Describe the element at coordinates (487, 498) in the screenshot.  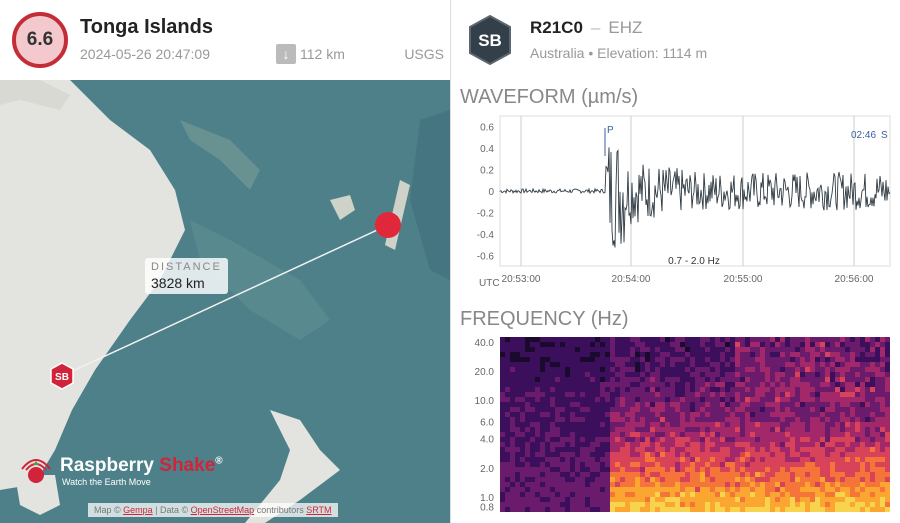
I see `freq-tick-label: 1.0` at that location.